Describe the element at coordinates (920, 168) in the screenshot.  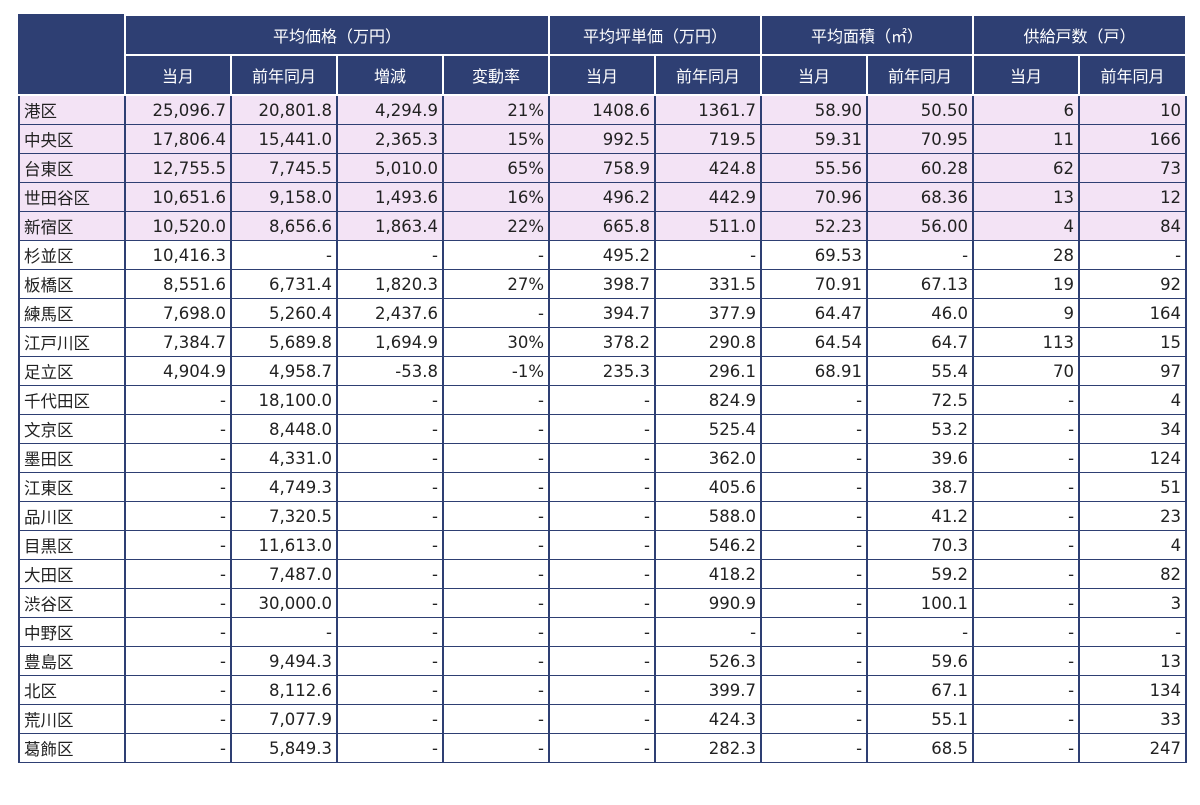
I see `value-cell: 60.28` at that location.